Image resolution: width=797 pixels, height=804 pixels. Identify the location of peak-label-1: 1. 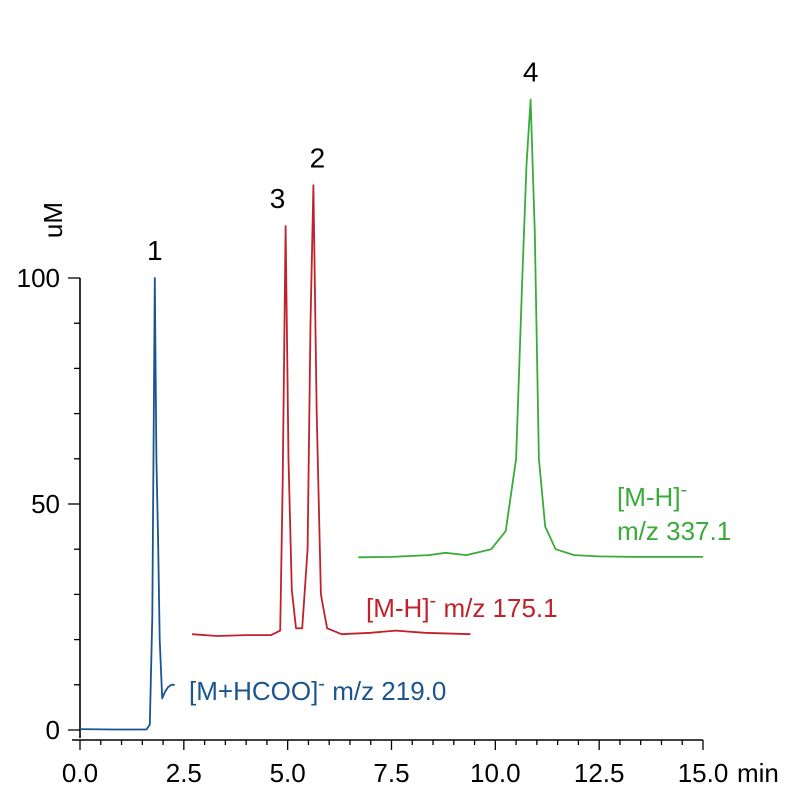
(155, 250).